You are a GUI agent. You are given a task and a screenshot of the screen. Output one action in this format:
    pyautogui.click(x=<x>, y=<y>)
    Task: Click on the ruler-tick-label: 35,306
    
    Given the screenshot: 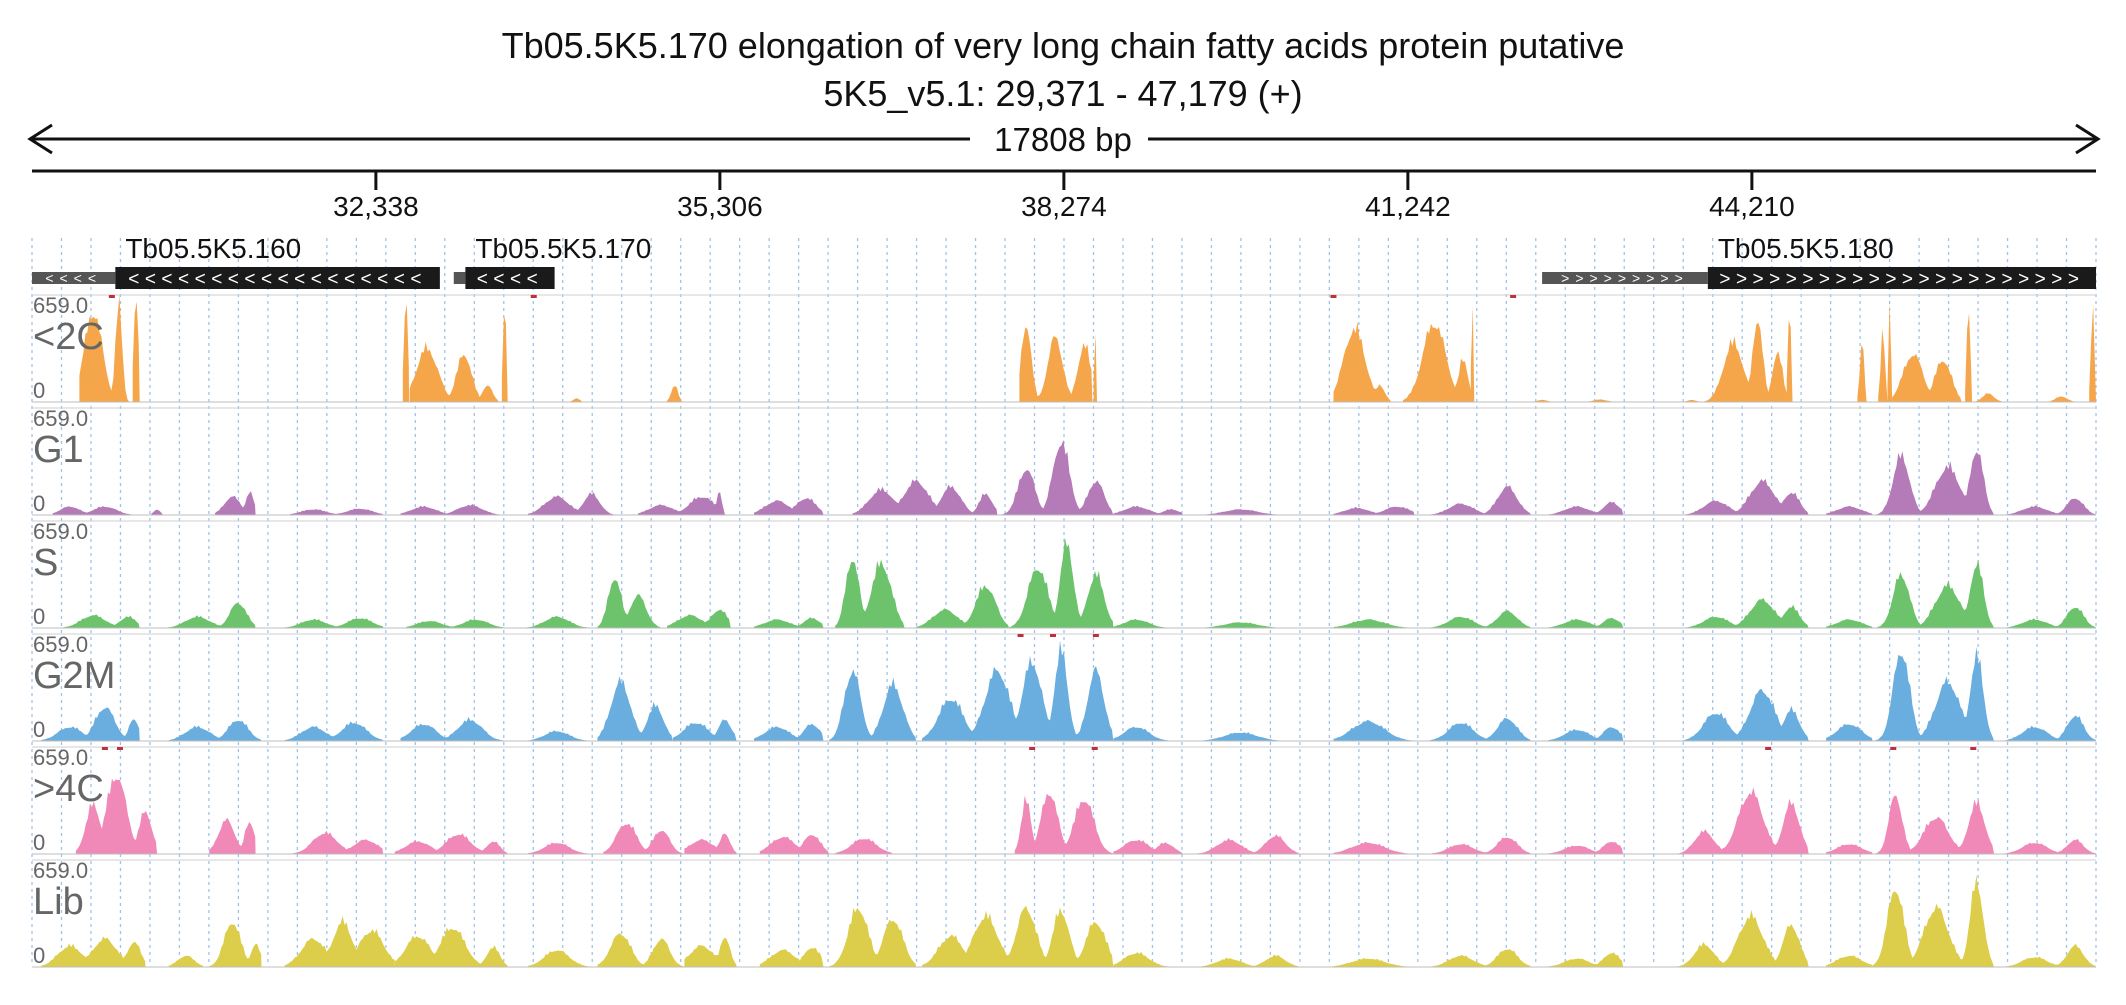 What is the action you would take?
    pyautogui.click(x=720, y=206)
    